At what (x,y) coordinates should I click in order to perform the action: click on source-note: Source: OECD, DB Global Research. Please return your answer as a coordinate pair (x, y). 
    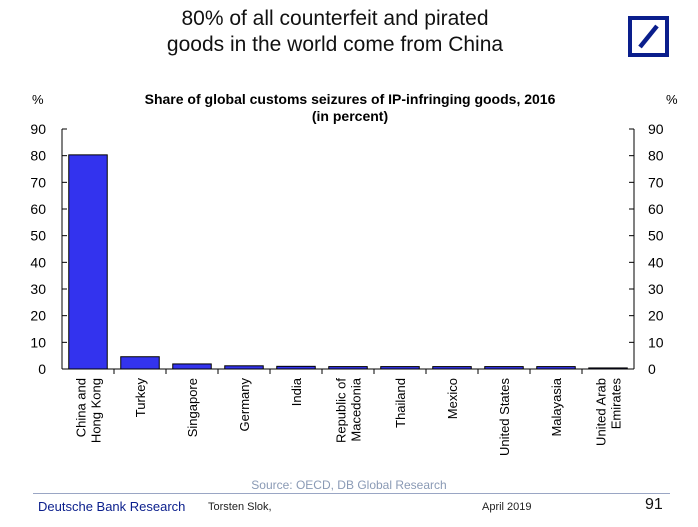
    Looking at the image, I should click on (349, 485).